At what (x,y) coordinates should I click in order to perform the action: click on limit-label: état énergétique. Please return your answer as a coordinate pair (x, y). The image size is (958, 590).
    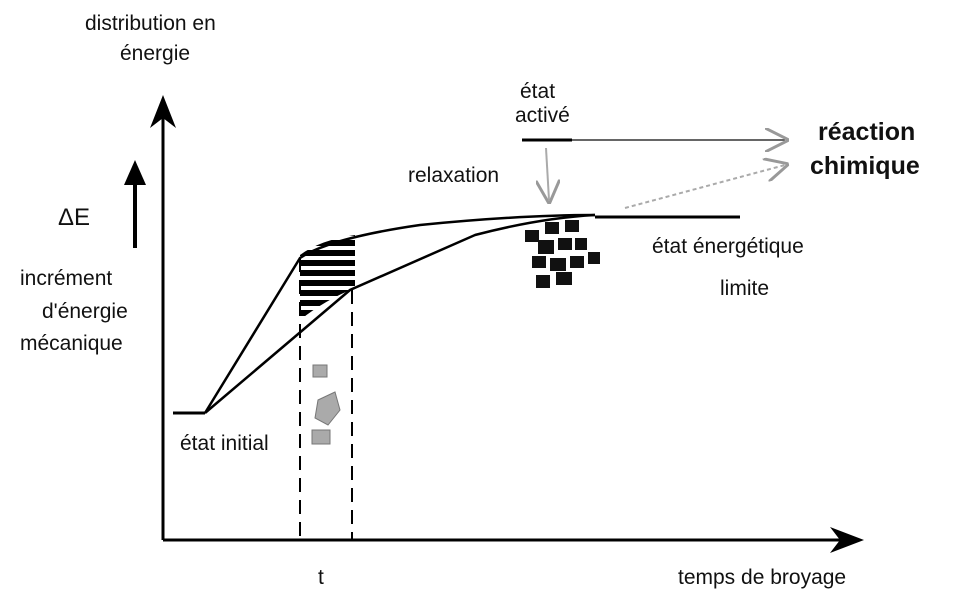
    Looking at the image, I should click on (728, 246).